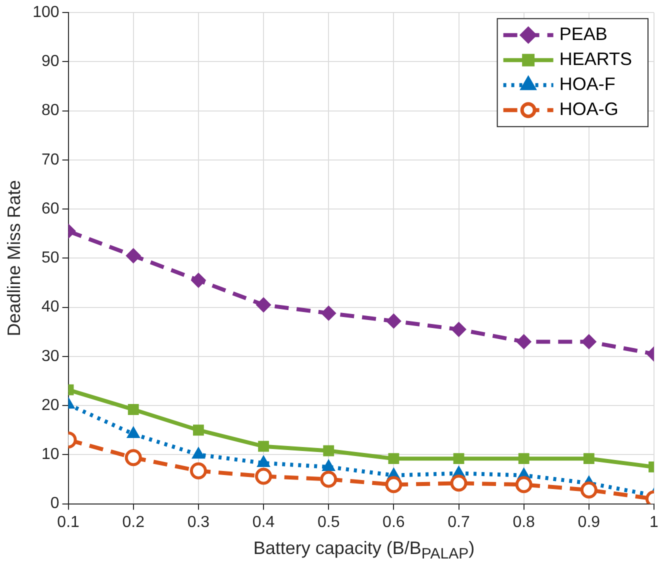 The width and height of the screenshot is (668, 570). Describe the element at coordinates (14, 258) in the screenshot. I see `y-axis-title: Deadline Miss Rate` at that location.